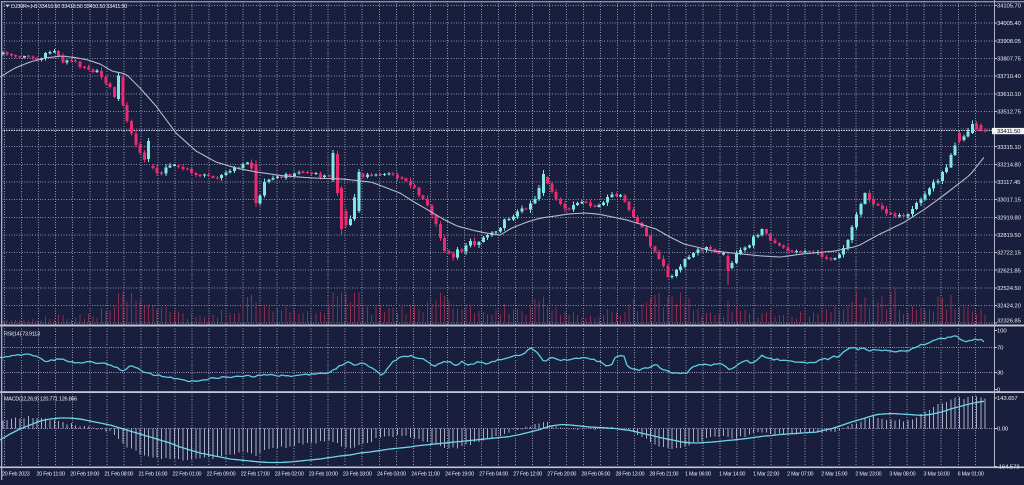  I want to click on svg-text: 30, so click(1000, 374).